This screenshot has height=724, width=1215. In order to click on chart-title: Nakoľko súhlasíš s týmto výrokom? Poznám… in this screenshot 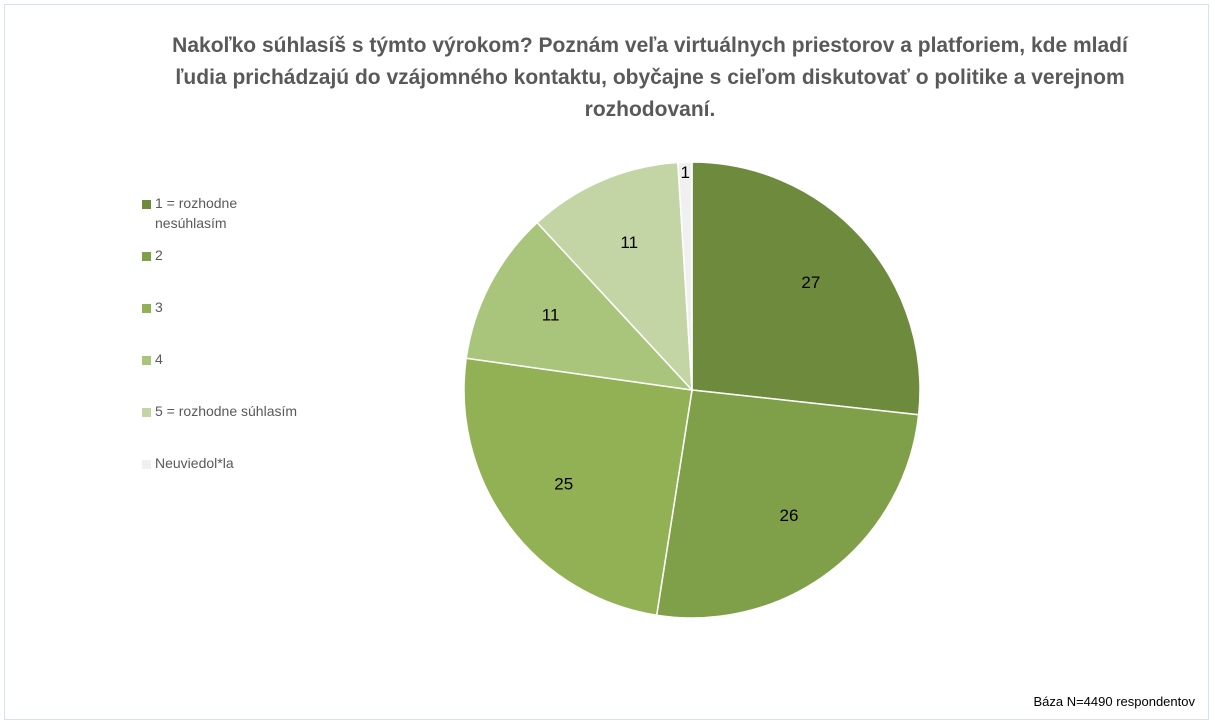, I will do `click(650, 77)`.